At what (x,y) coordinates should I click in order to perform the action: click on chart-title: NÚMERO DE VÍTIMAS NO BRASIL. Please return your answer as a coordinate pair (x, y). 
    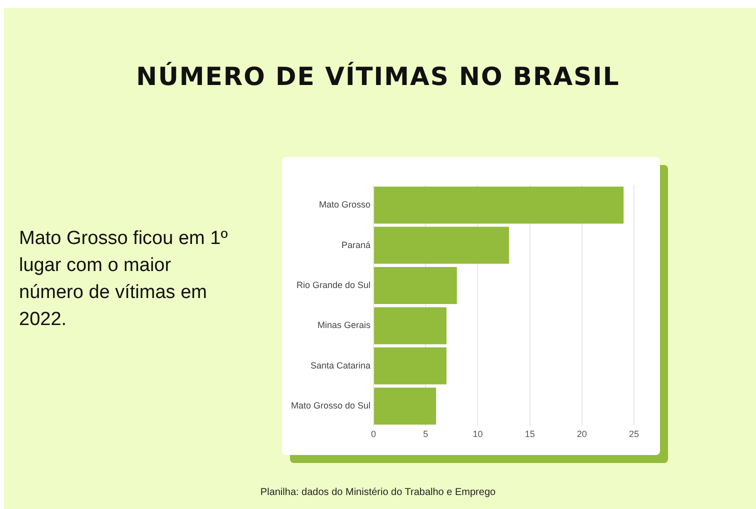
    Looking at the image, I should click on (378, 76).